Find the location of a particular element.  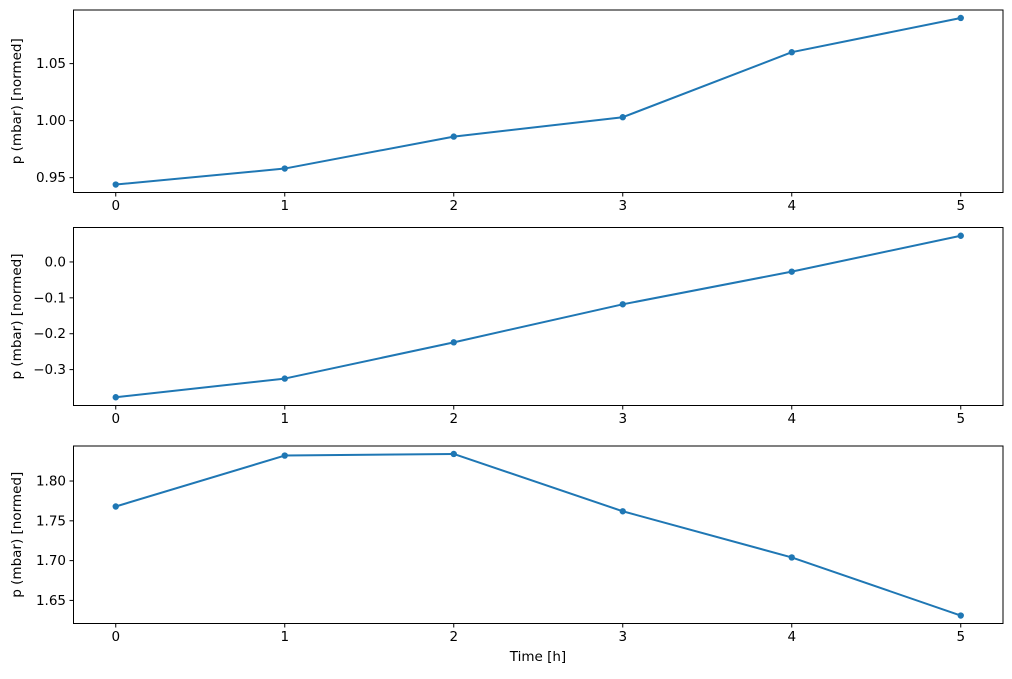

y-tick-label: 1.00 is located at coordinates (51, 121).